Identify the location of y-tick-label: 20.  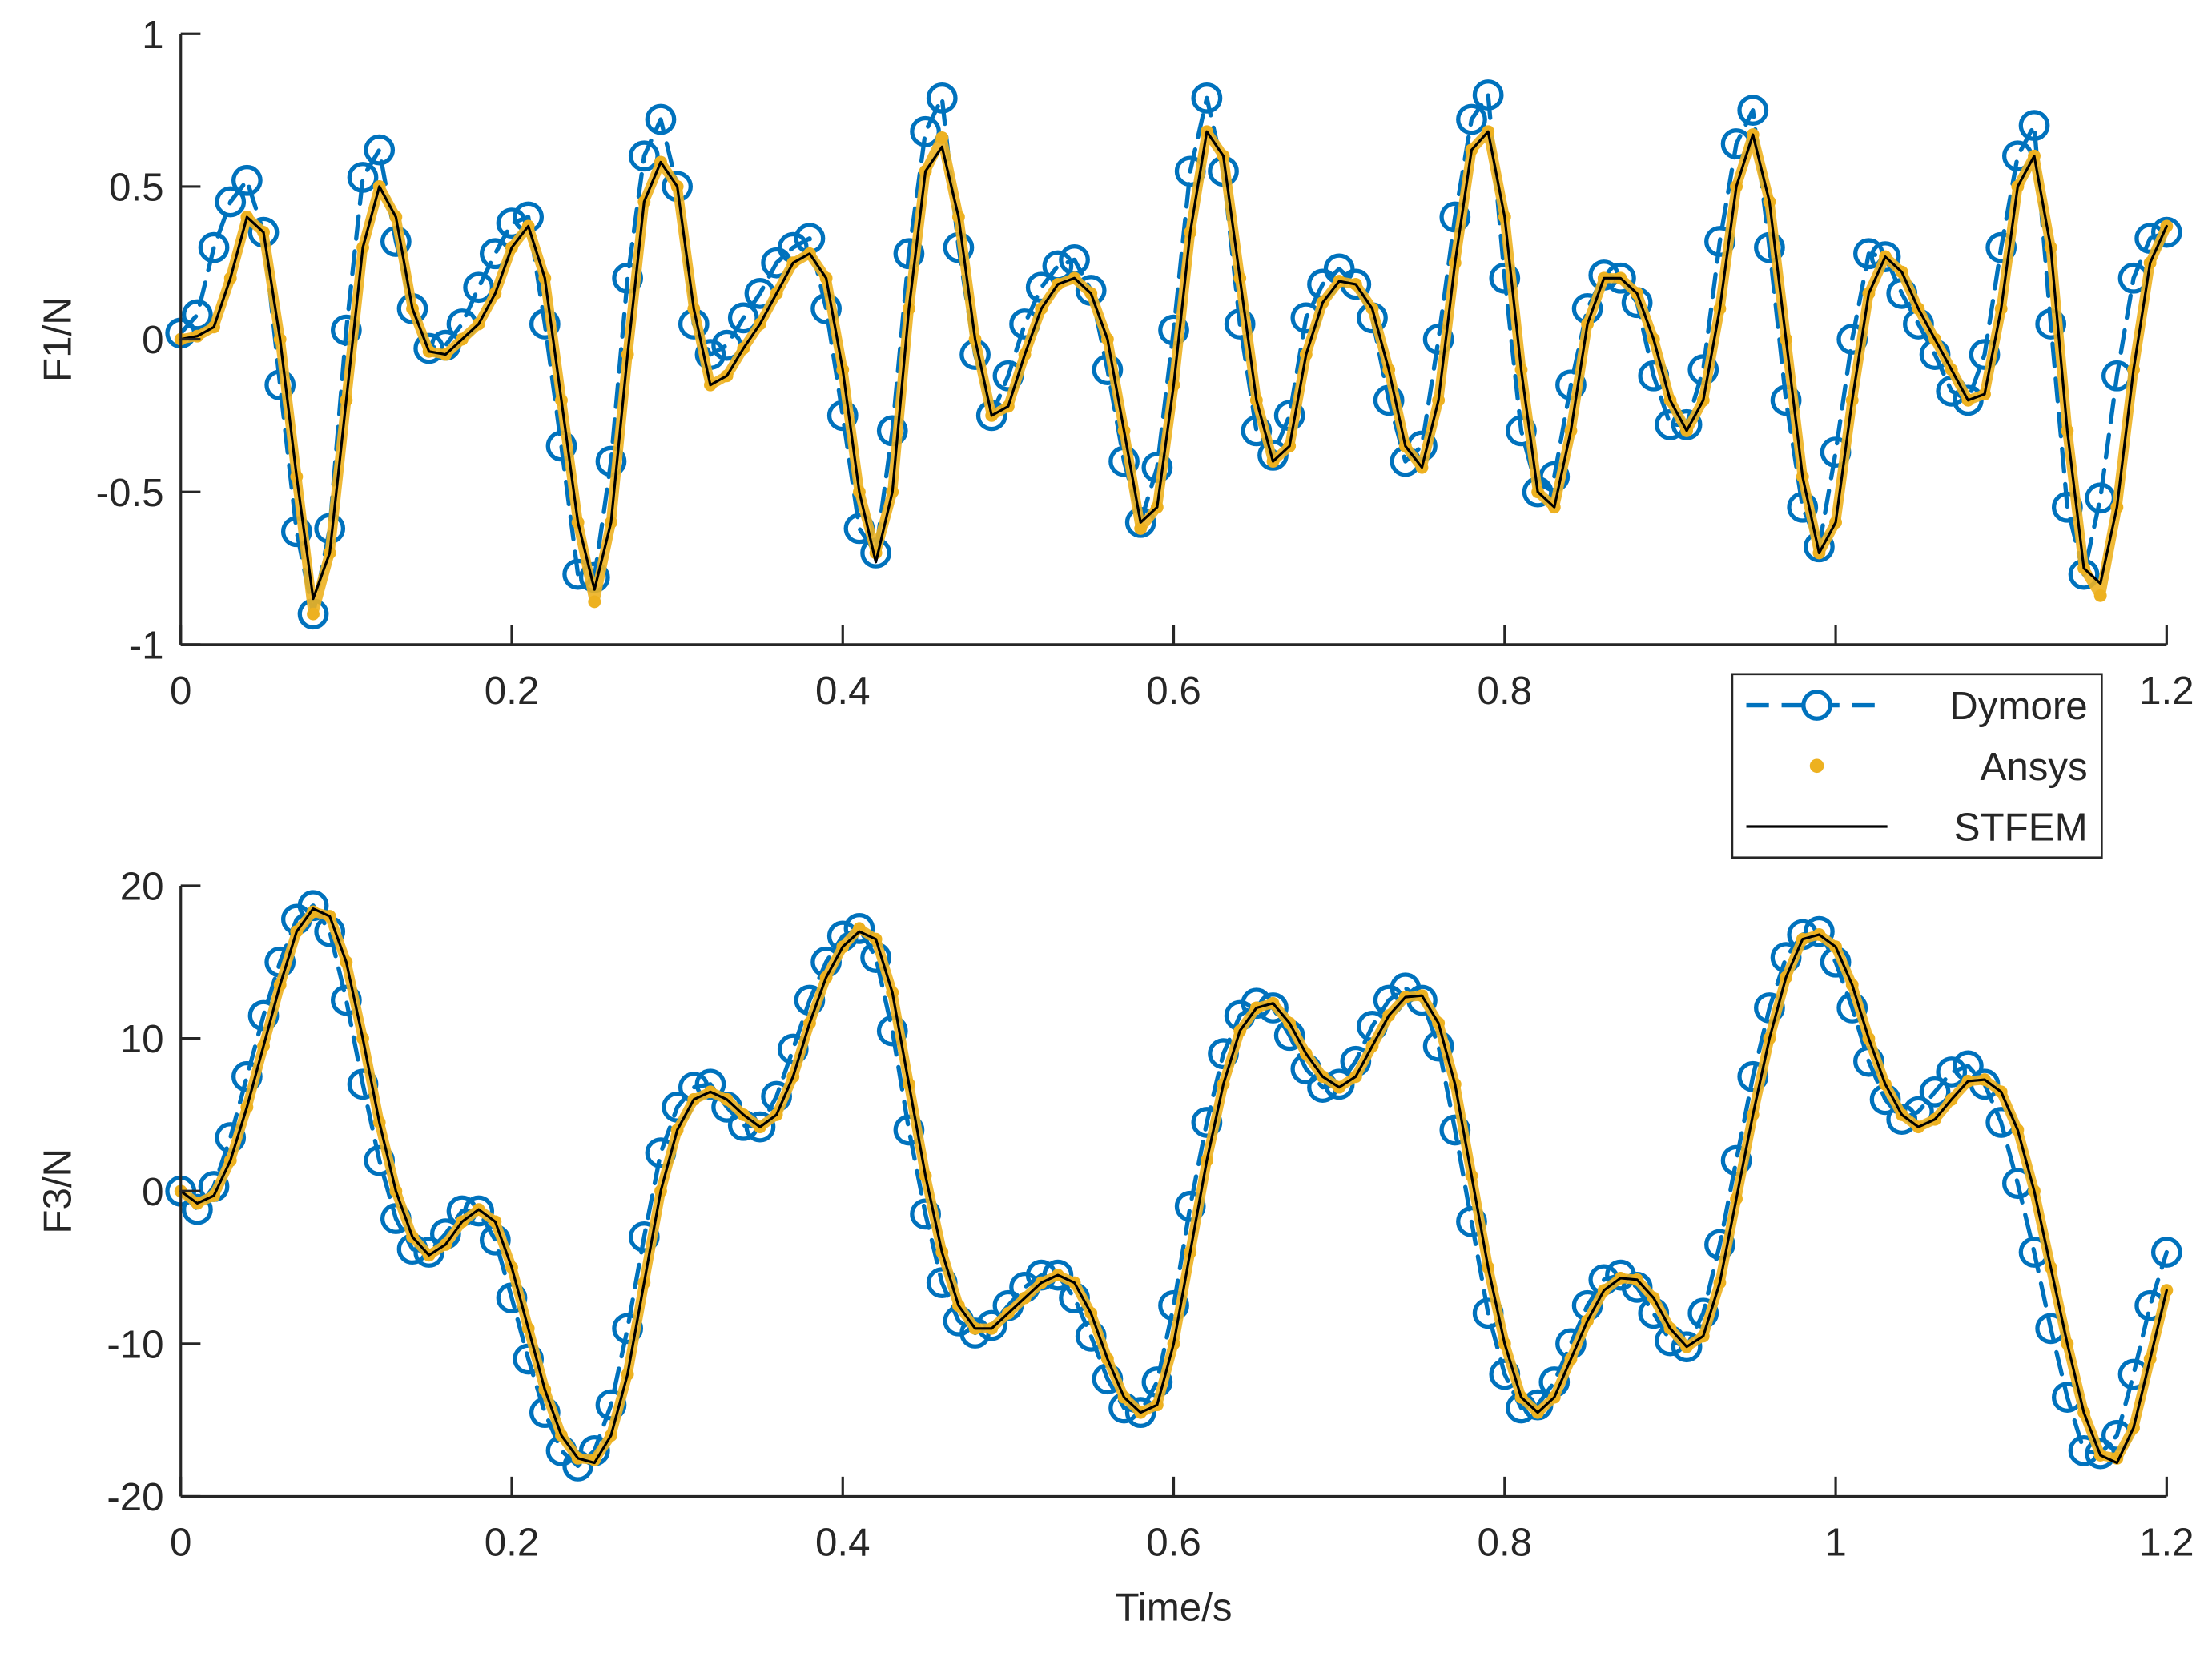
(142, 887).